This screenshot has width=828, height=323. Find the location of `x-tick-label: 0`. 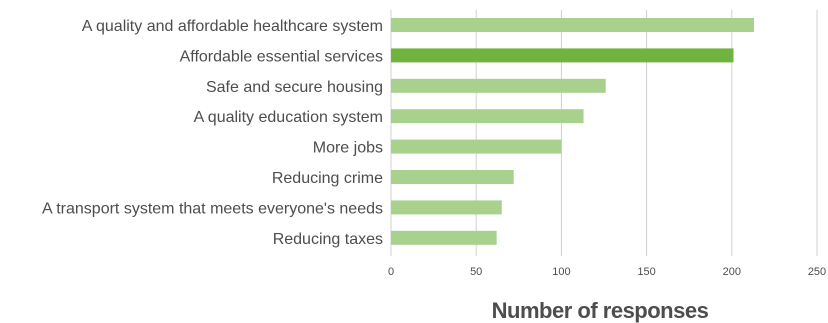

x-tick-label: 0 is located at coordinates (391, 272).